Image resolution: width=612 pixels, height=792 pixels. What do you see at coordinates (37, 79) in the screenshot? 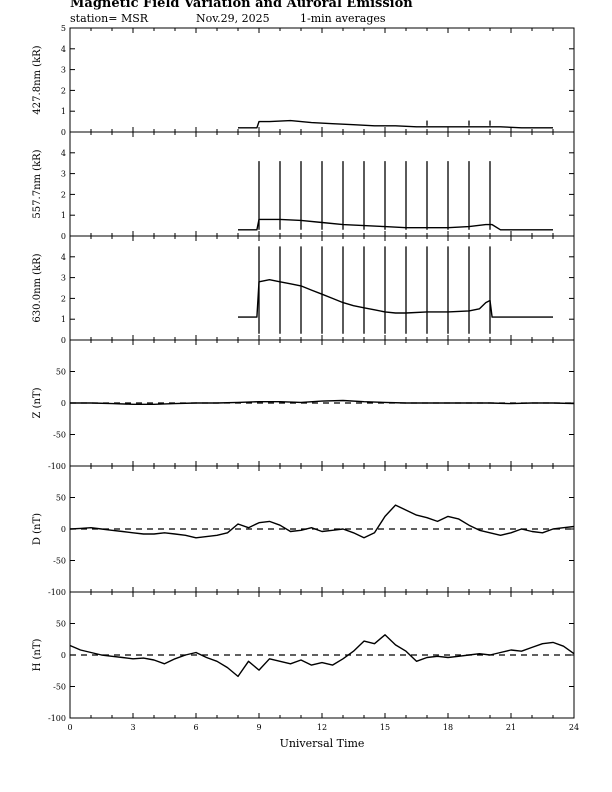
I see `y-axis-label: 427.8nm (kR)` at bounding box center [37, 79].